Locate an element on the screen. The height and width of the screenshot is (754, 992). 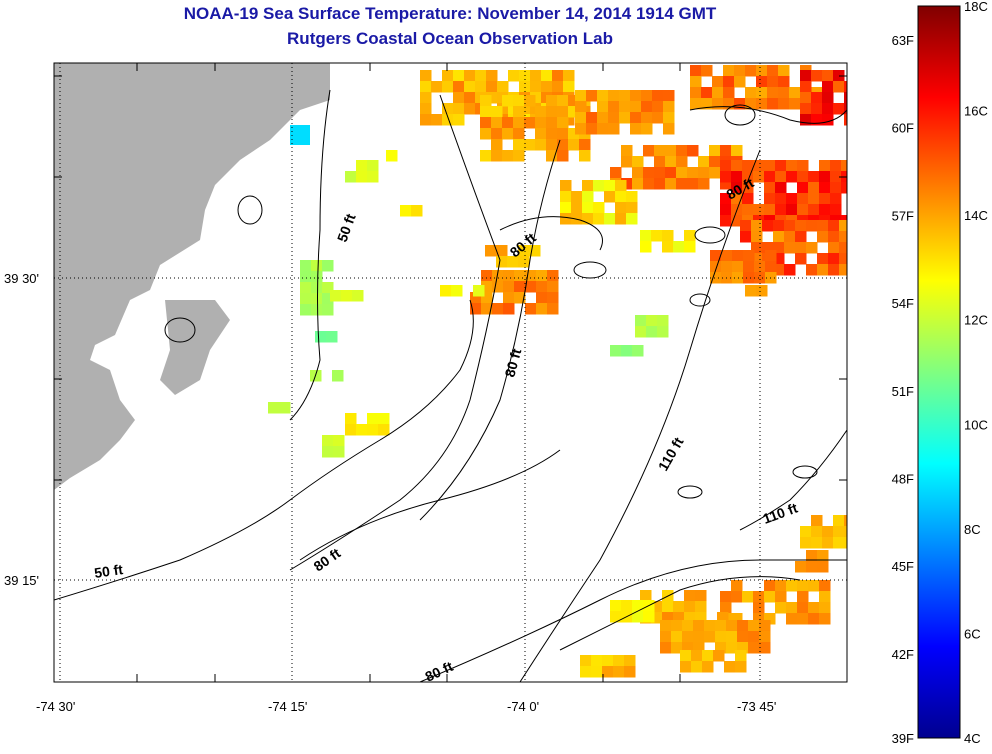
colorbar-f-label: 54F is located at coordinates (903, 303).